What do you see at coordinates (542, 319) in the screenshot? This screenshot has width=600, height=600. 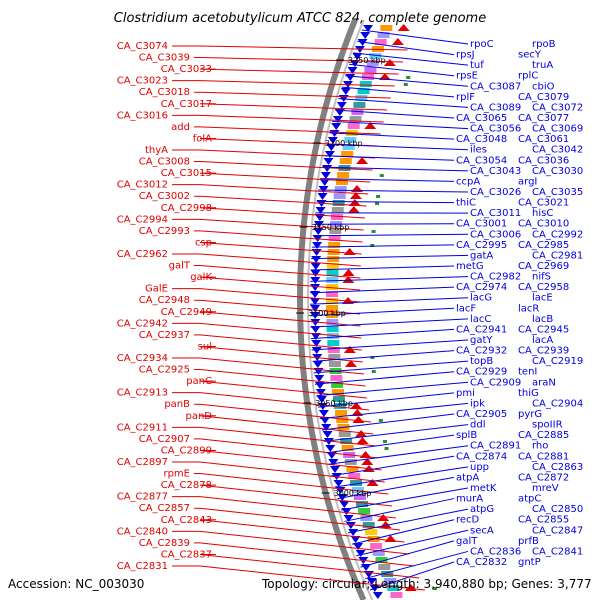 I see `reverse-gene-label: lacB` at bounding box center [542, 319].